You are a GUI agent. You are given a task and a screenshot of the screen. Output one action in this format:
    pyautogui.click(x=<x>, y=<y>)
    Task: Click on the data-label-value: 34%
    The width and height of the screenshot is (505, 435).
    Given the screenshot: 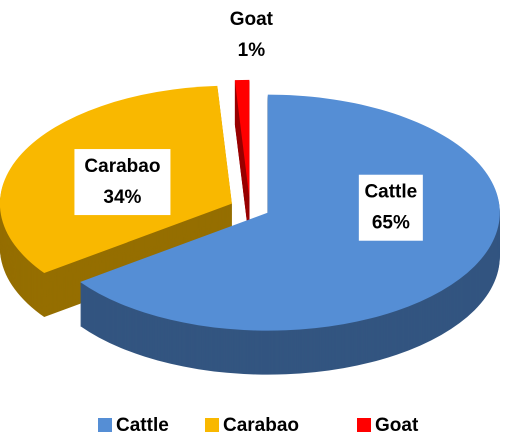 What is the action you would take?
    pyautogui.click(x=122, y=197)
    